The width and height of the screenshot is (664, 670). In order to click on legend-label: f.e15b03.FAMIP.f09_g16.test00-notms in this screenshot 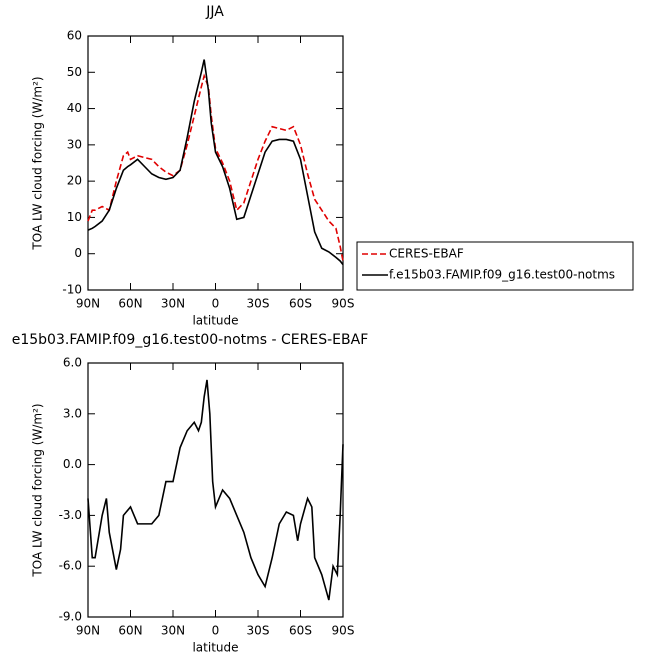, I will do `click(502, 275)`.